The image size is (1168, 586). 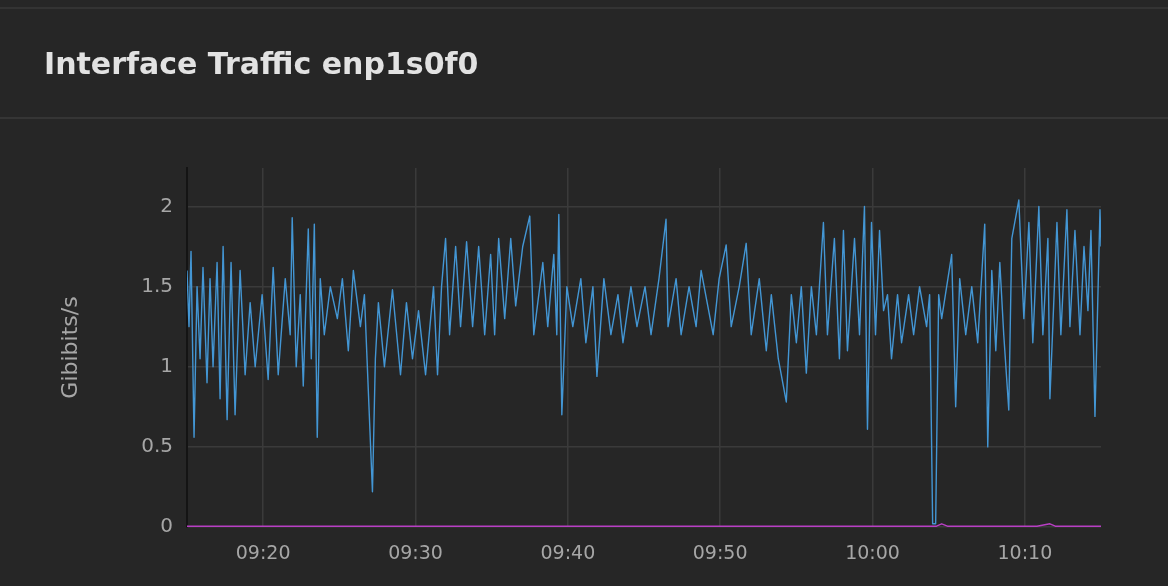 I want to click on y-axis-title: Gibibits/s, so click(x=69, y=347).